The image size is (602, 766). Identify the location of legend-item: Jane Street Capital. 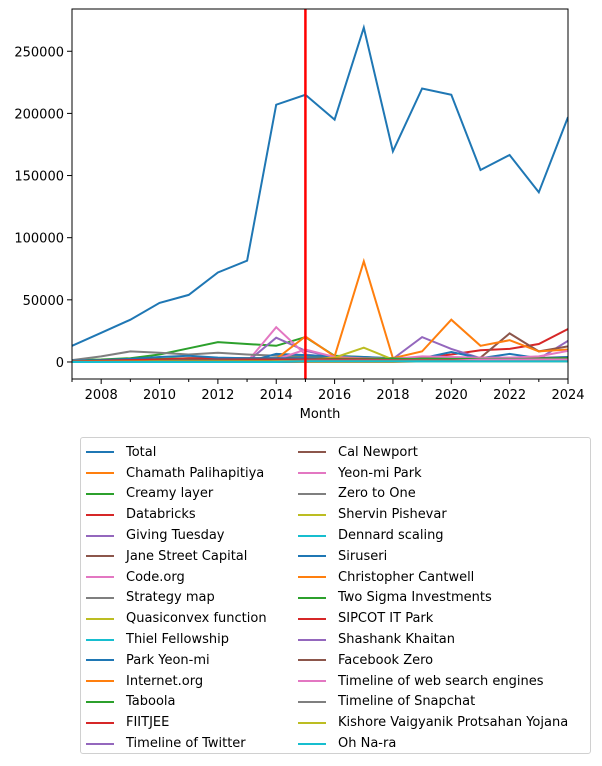
(174, 556).